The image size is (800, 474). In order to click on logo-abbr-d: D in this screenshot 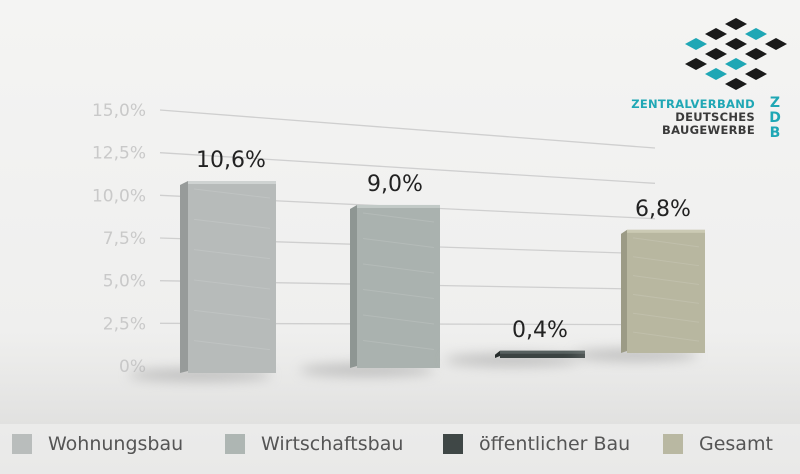, I will do `click(775, 118)`.